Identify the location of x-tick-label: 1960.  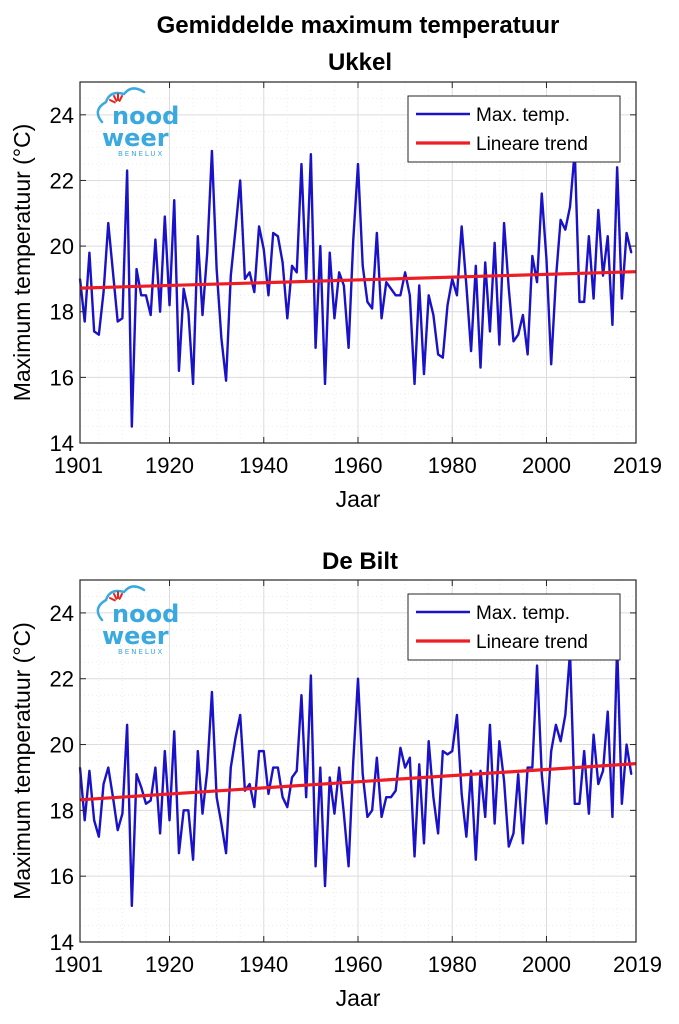
(358, 465).